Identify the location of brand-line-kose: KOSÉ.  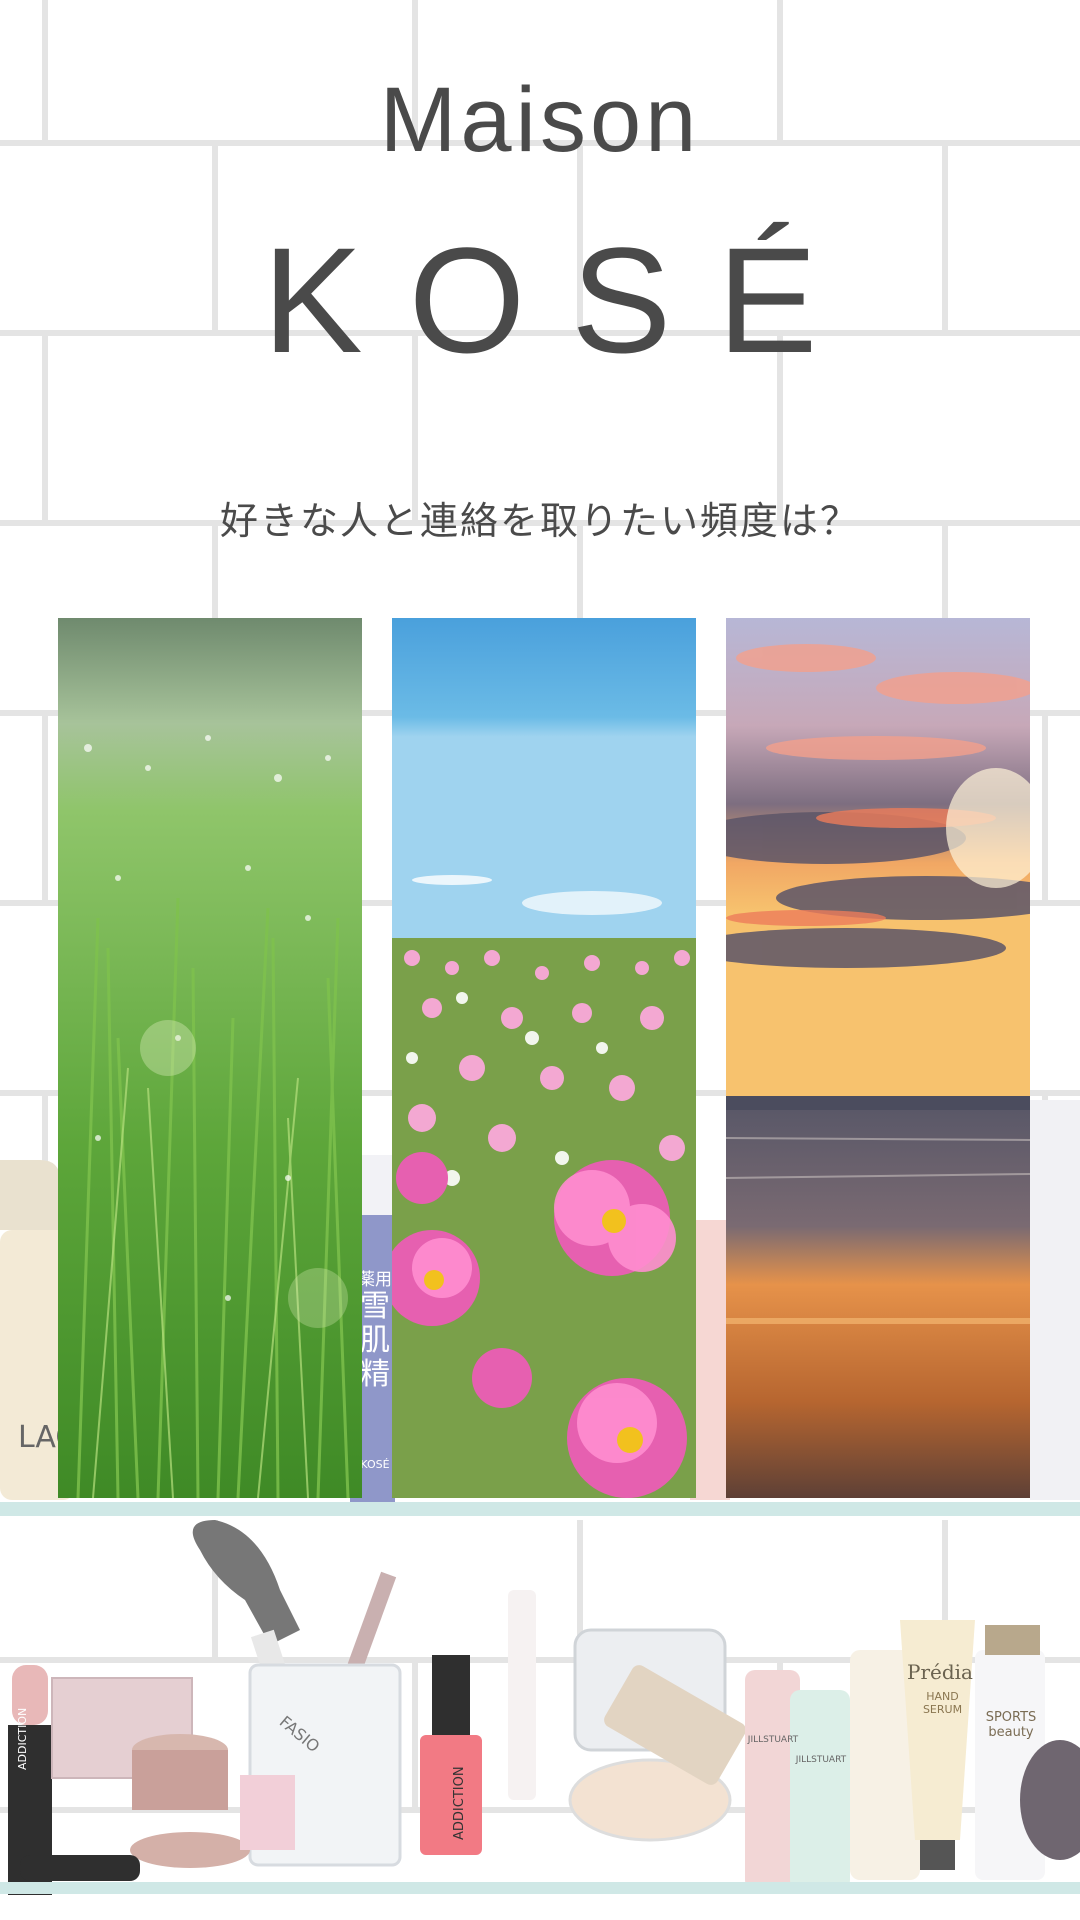
(563, 300).